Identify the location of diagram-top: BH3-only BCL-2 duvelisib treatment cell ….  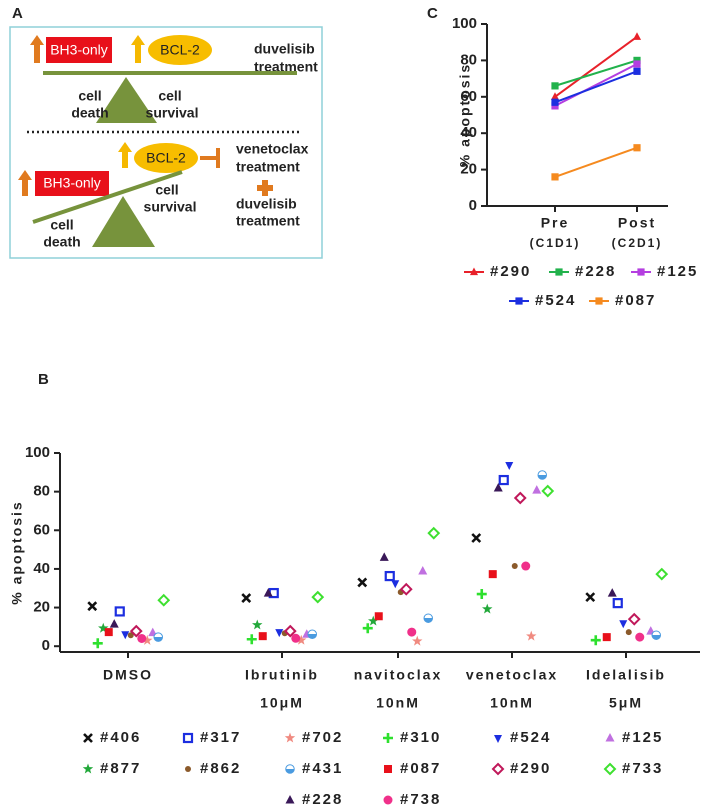
(174, 79).